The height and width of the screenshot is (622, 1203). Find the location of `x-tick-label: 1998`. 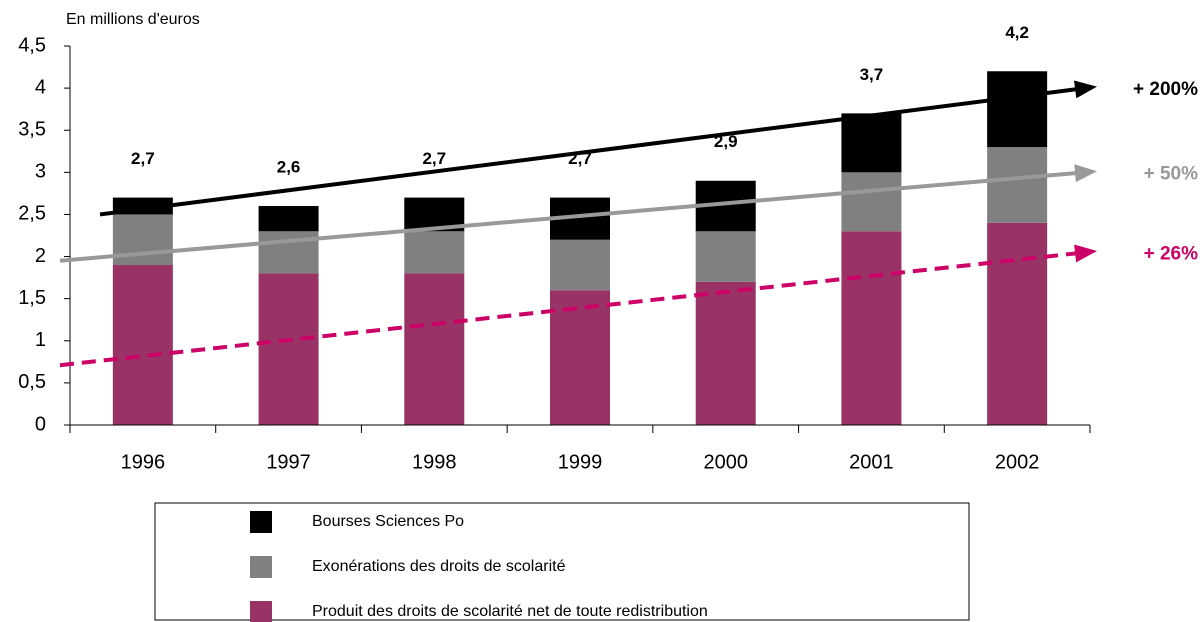

x-tick-label: 1998 is located at coordinates (434, 462).